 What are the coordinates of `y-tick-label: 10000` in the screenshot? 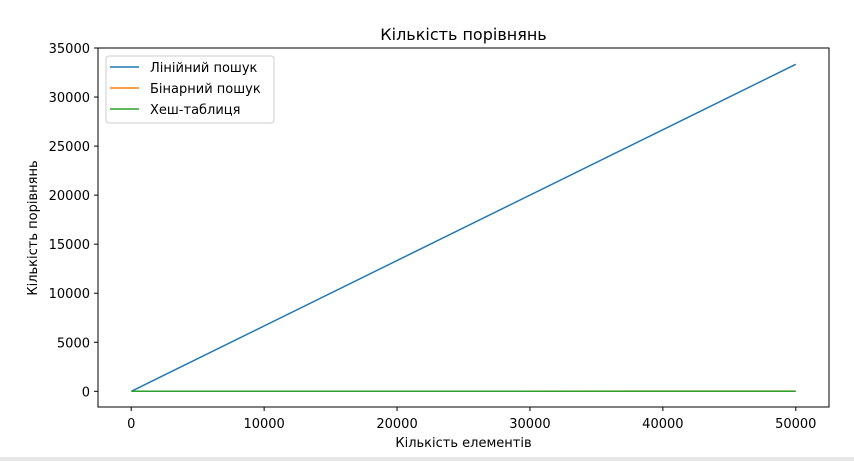 It's located at (69, 294).